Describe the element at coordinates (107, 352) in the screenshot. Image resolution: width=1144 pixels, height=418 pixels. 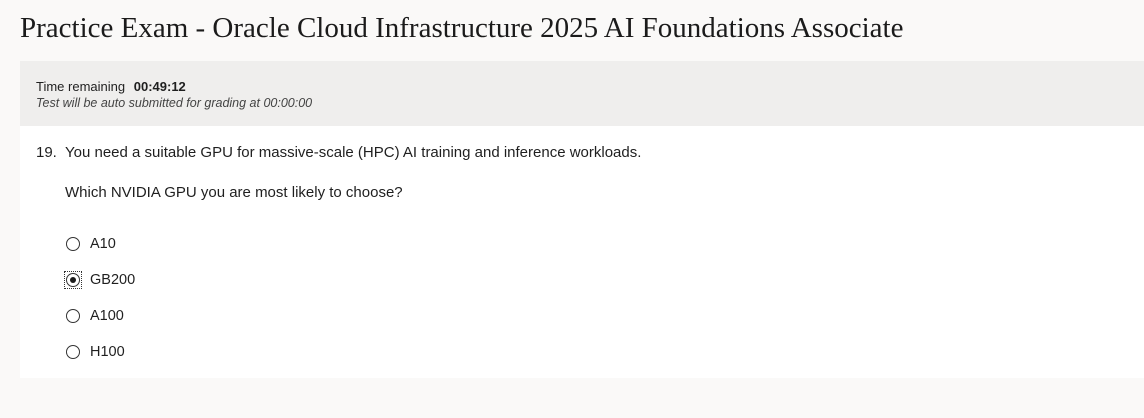
I see `answer-option-label: H100` at that location.